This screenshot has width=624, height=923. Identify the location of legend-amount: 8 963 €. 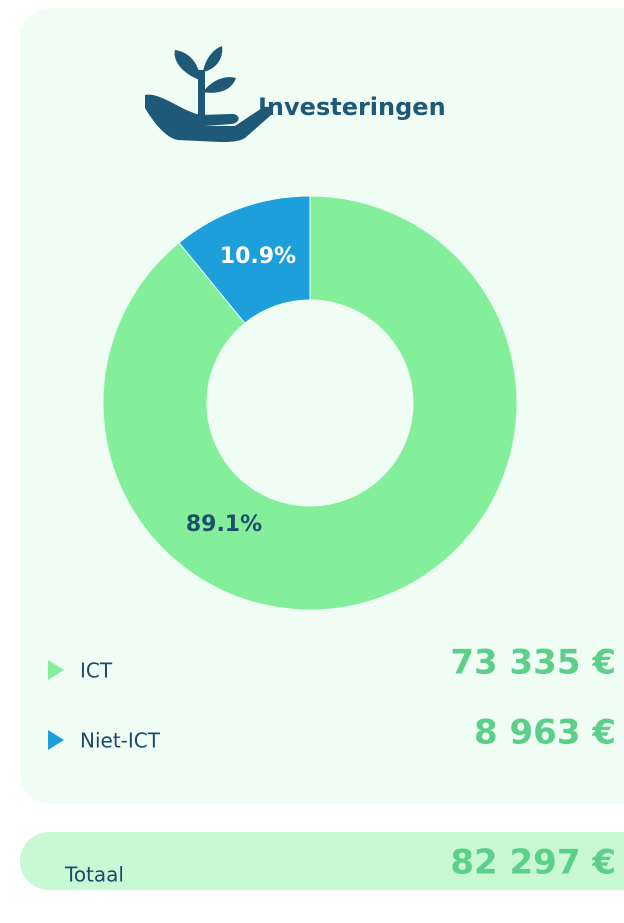
(545, 733).